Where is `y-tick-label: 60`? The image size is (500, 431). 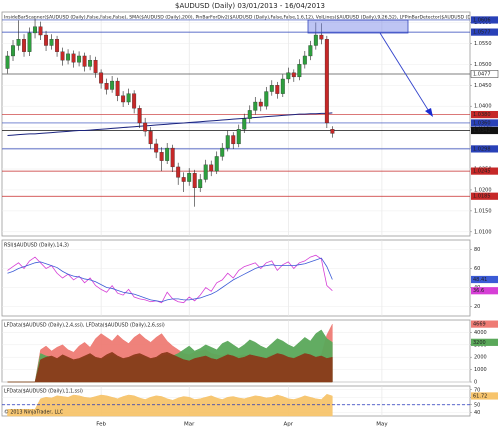 y-tick-label: 60 is located at coordinates (477, 269).